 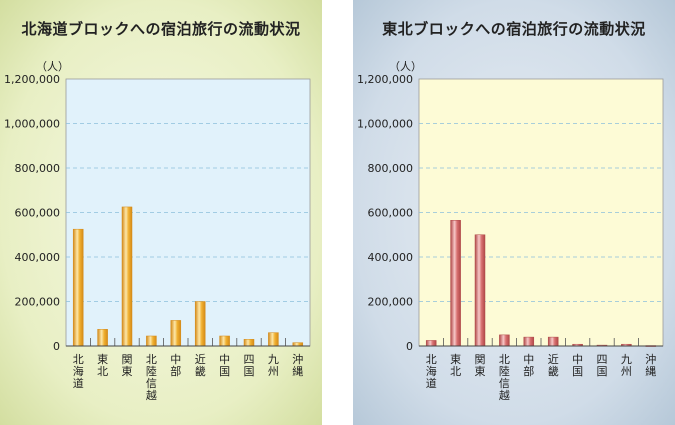 I want to click on chart-title: 東北ブロックへの宿泊旅行の流動状況, so click(x=514, y=29).